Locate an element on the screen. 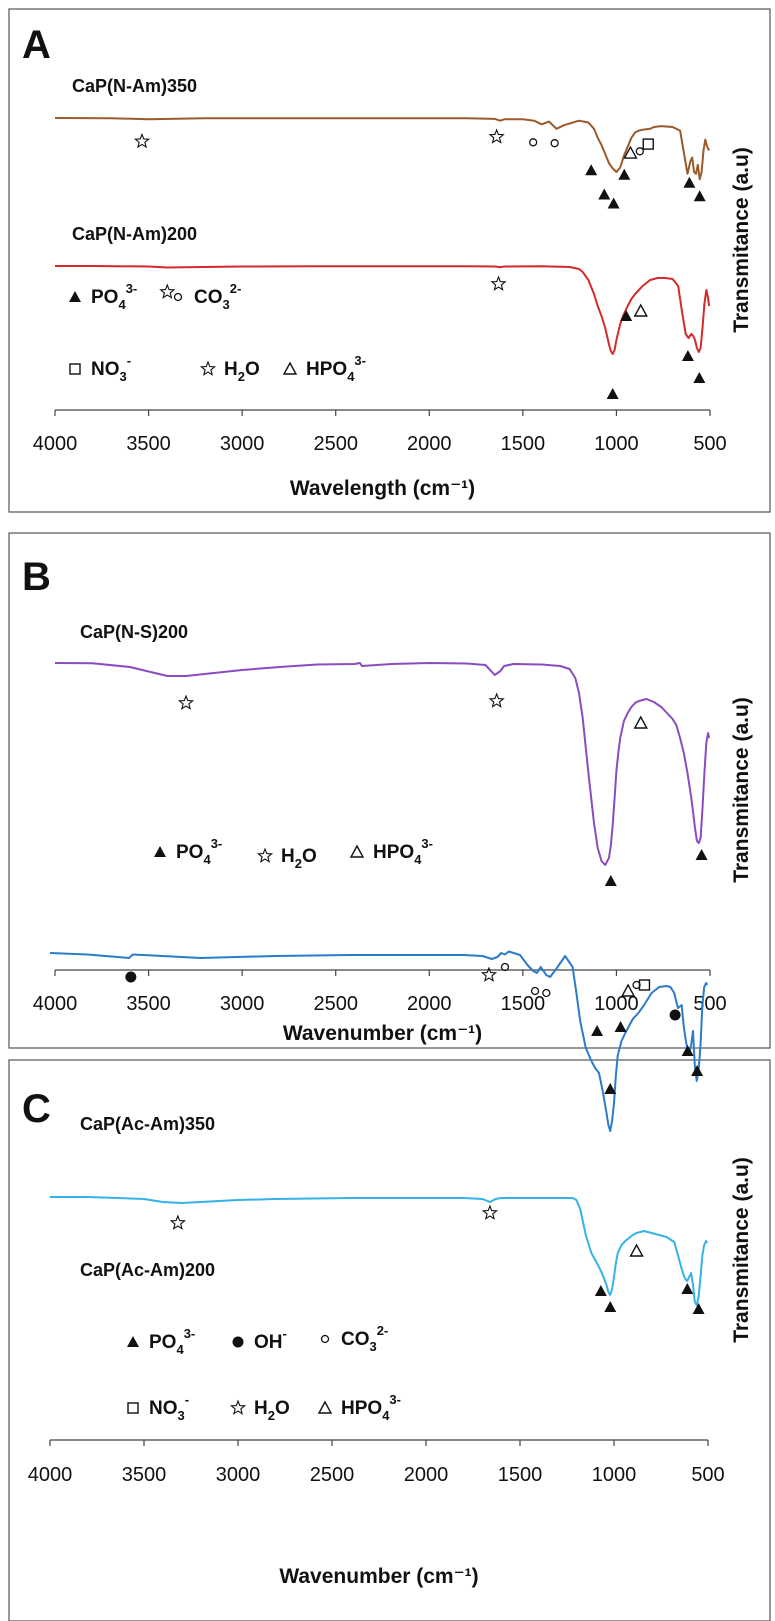 The height and width of the screenshot is (1621, 775). legend-label-5: HPO43- is located at coordinates (371, 1407).